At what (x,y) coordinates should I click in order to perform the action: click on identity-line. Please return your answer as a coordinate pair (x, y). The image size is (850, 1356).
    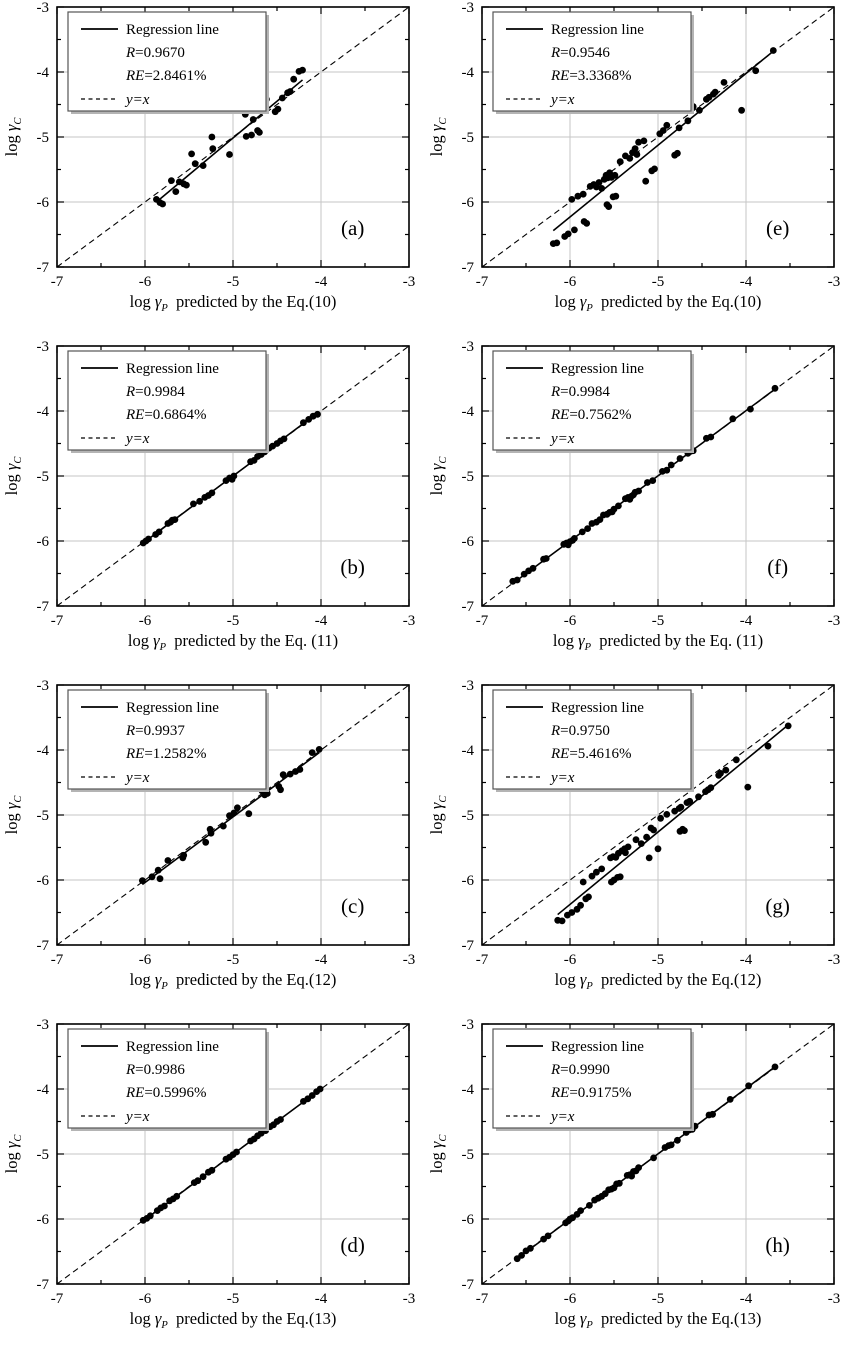
    Looking at the image, I should click on (233, 476).